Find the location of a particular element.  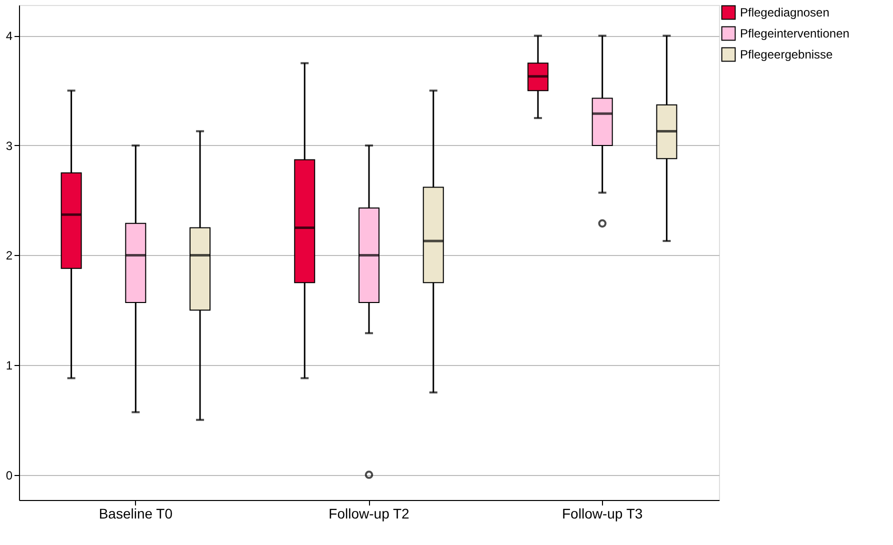

y-tick-label: 0 is located at coordinates (9, 475).